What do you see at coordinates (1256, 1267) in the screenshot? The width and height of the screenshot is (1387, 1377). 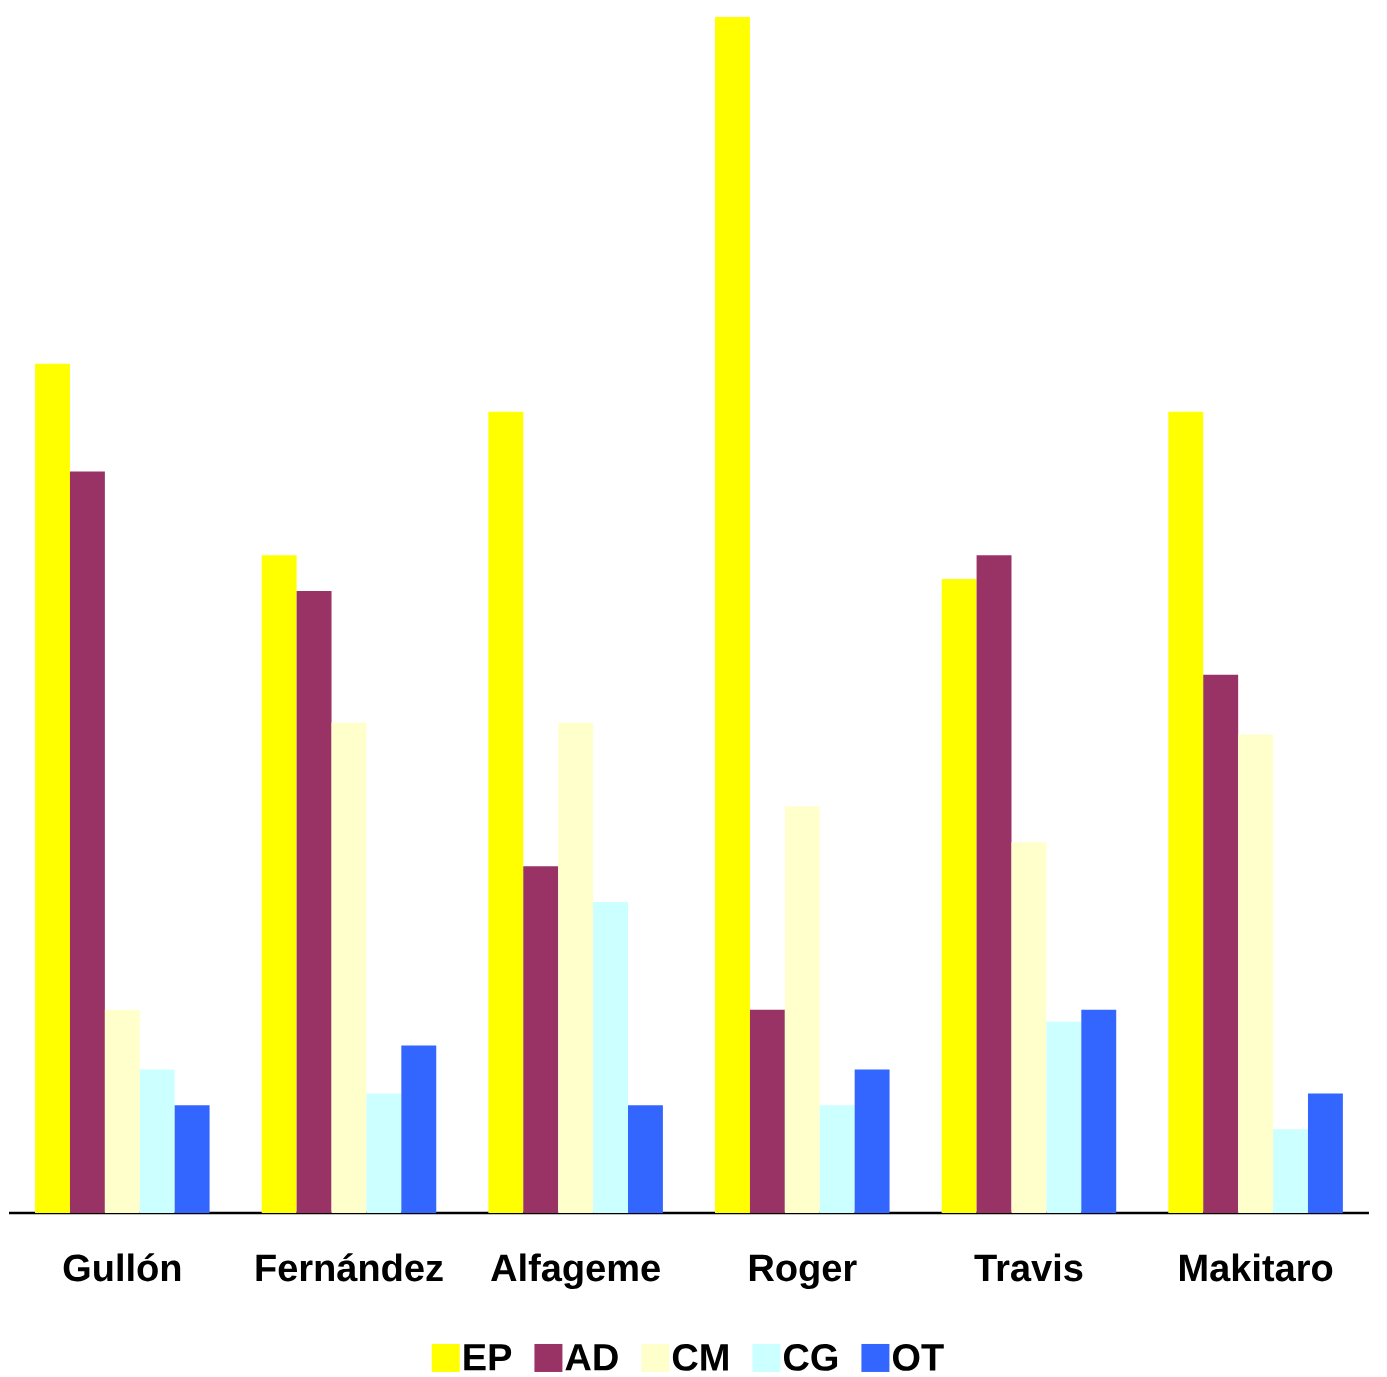 I see `x-tick-label: Makitaro` at bounding box center [1256, 1267].